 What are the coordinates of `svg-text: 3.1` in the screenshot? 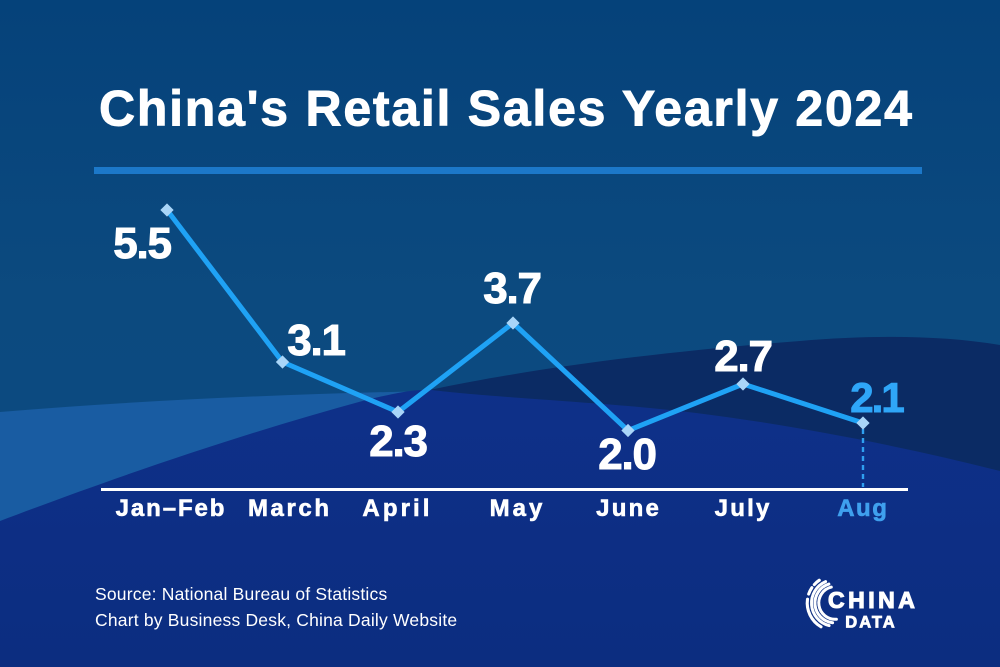 It's located at (316, 340).